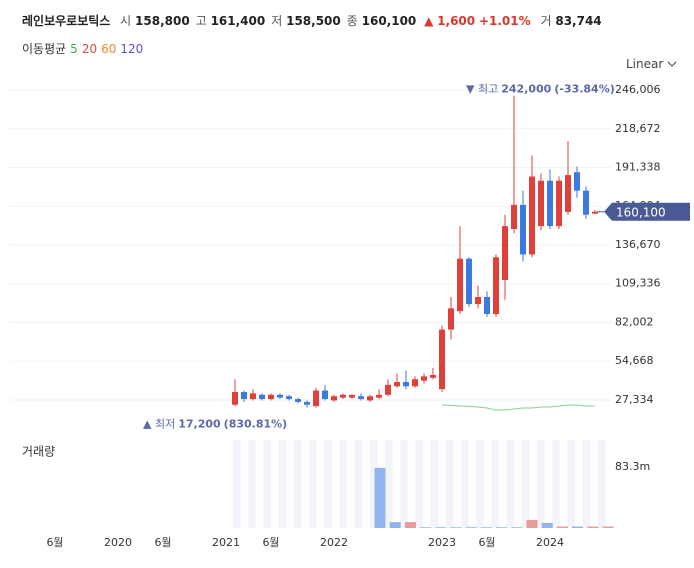  Describe the element at coordinates (74, 49) in the screenshot. I see `ma-period: 5` at that location.